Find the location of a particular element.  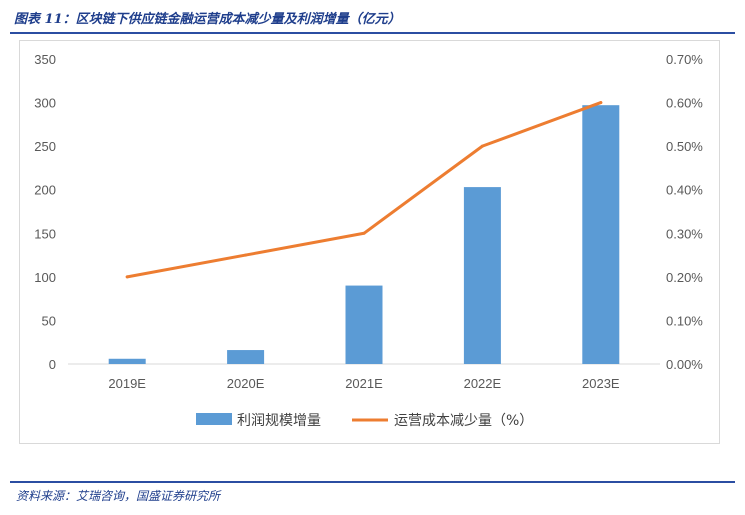

x-tick-label: 2021E is located at coordinates (364, 383).